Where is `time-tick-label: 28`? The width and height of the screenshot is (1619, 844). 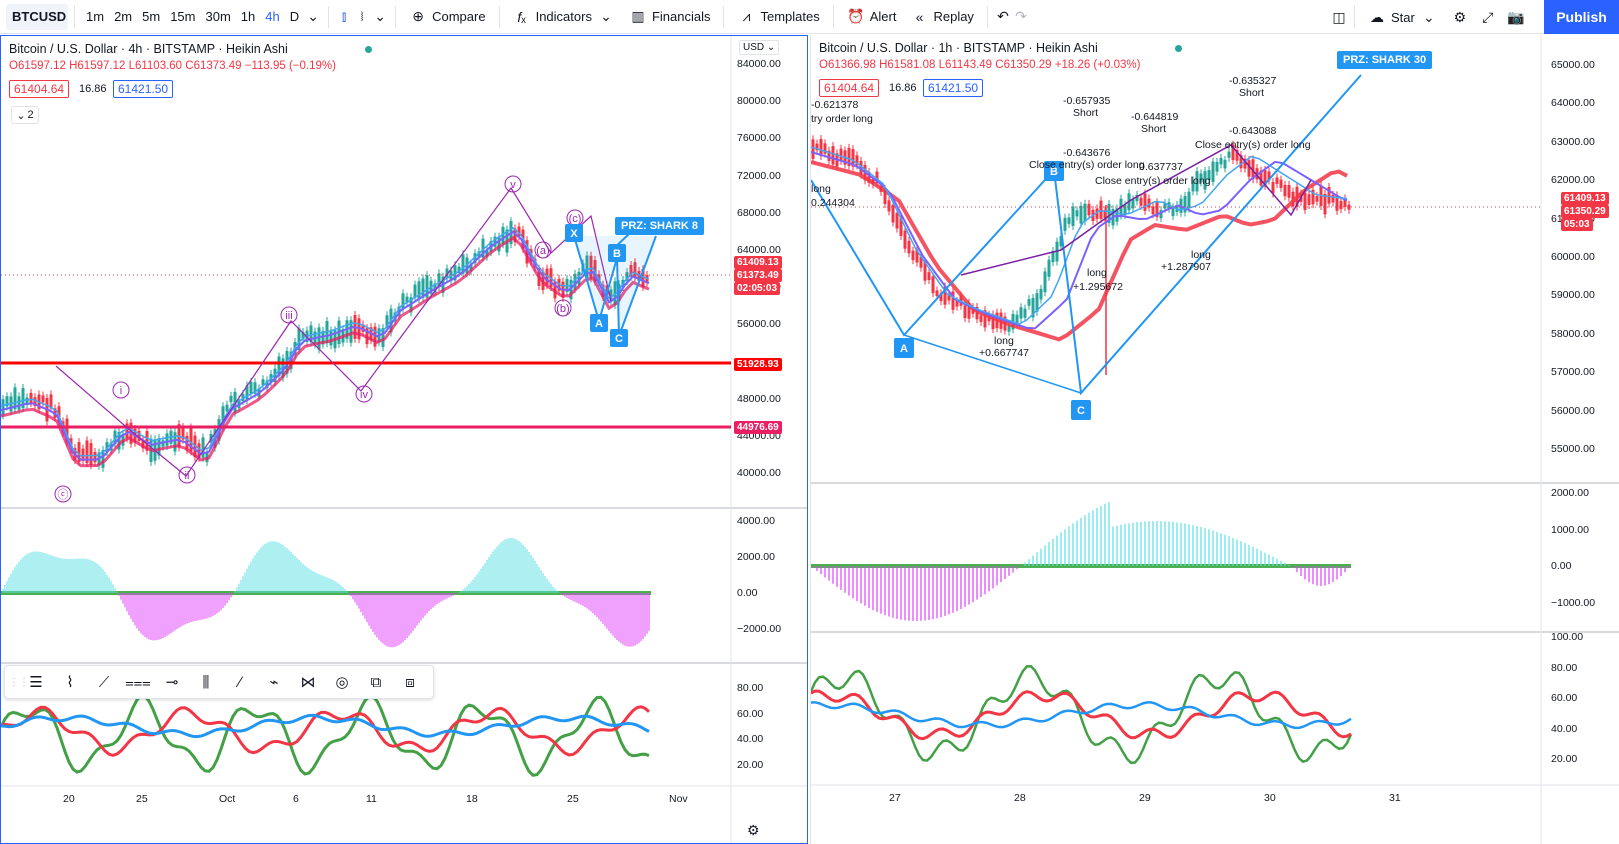
time-tick-label: 28 is located at coordinates (1020, 798).